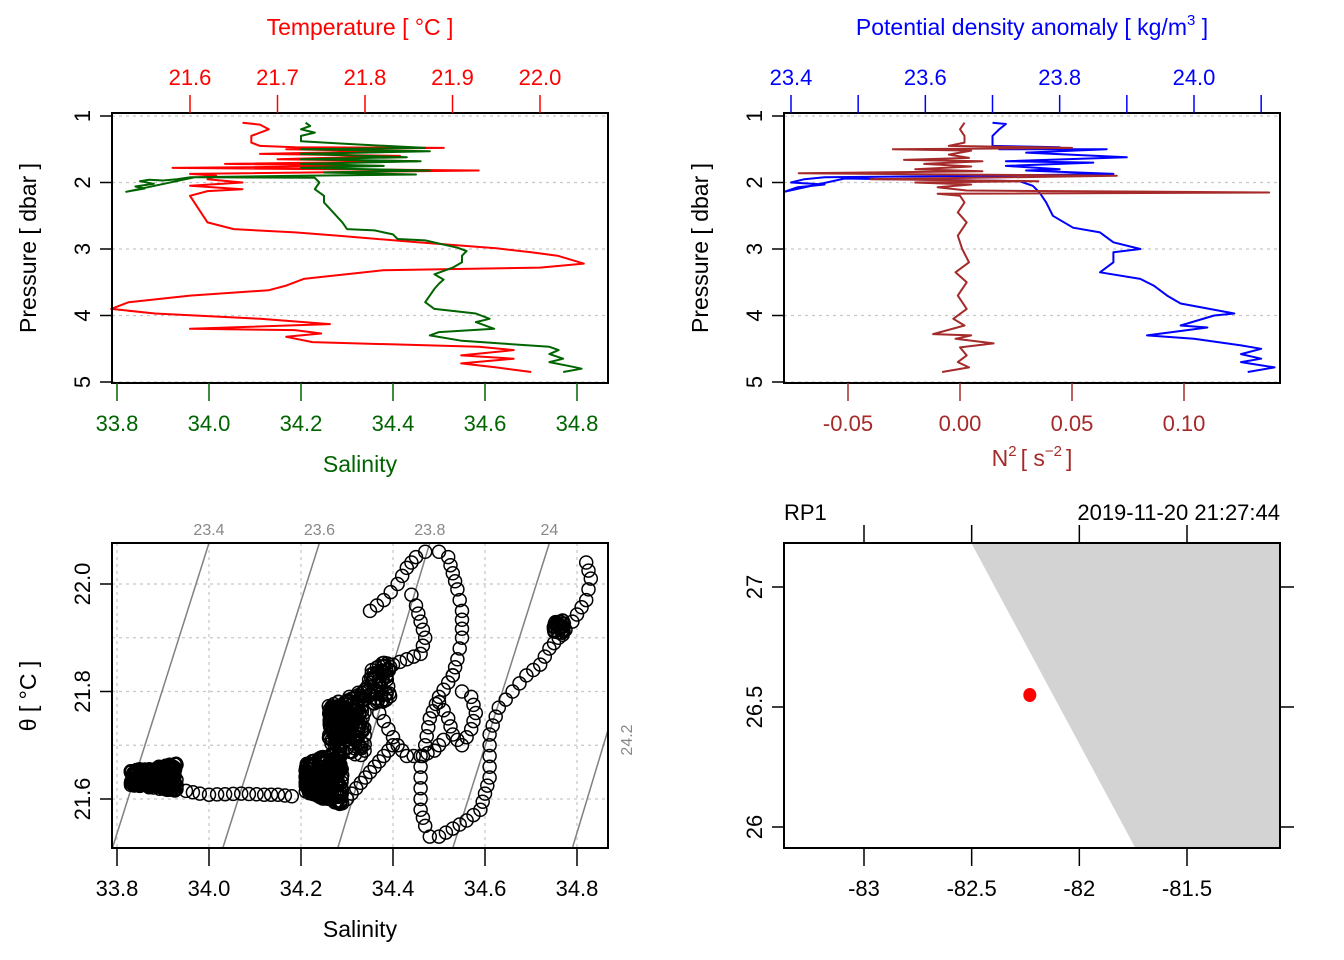 Image resolution: width=1344 pixels, height=960 pixels. I want to click on p3-x-tick-label: 34.6, so click(485, 888).